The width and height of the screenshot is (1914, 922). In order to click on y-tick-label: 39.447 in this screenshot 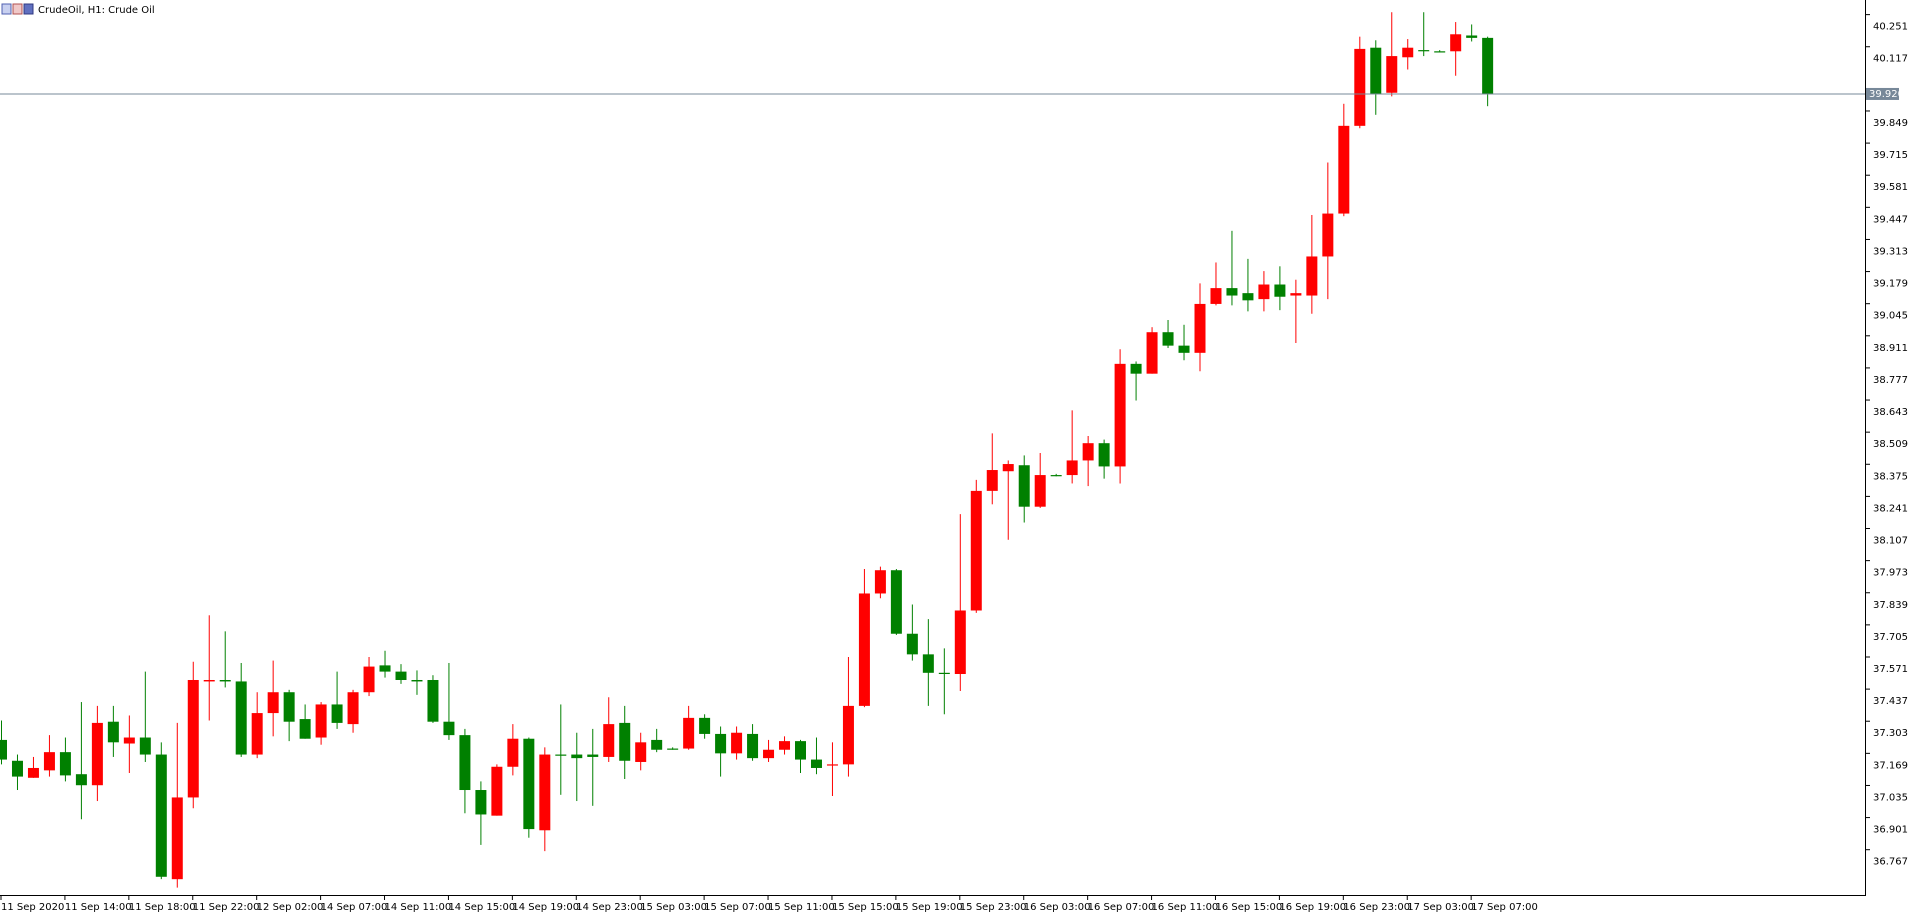, I will do `click(1890, 219)`.